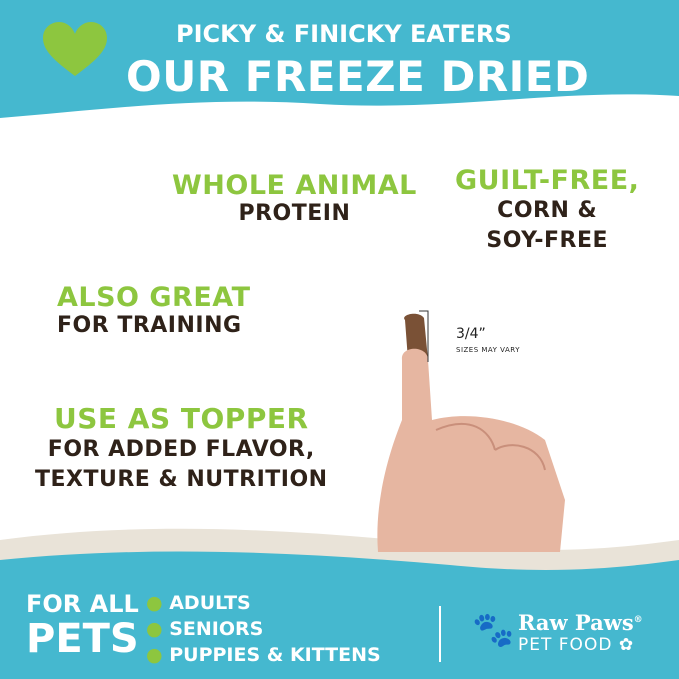 Image resolution: width=679 pixels, height=679 pixels. I want to click on for-all-text: FOR ALL, so click(82, 604).